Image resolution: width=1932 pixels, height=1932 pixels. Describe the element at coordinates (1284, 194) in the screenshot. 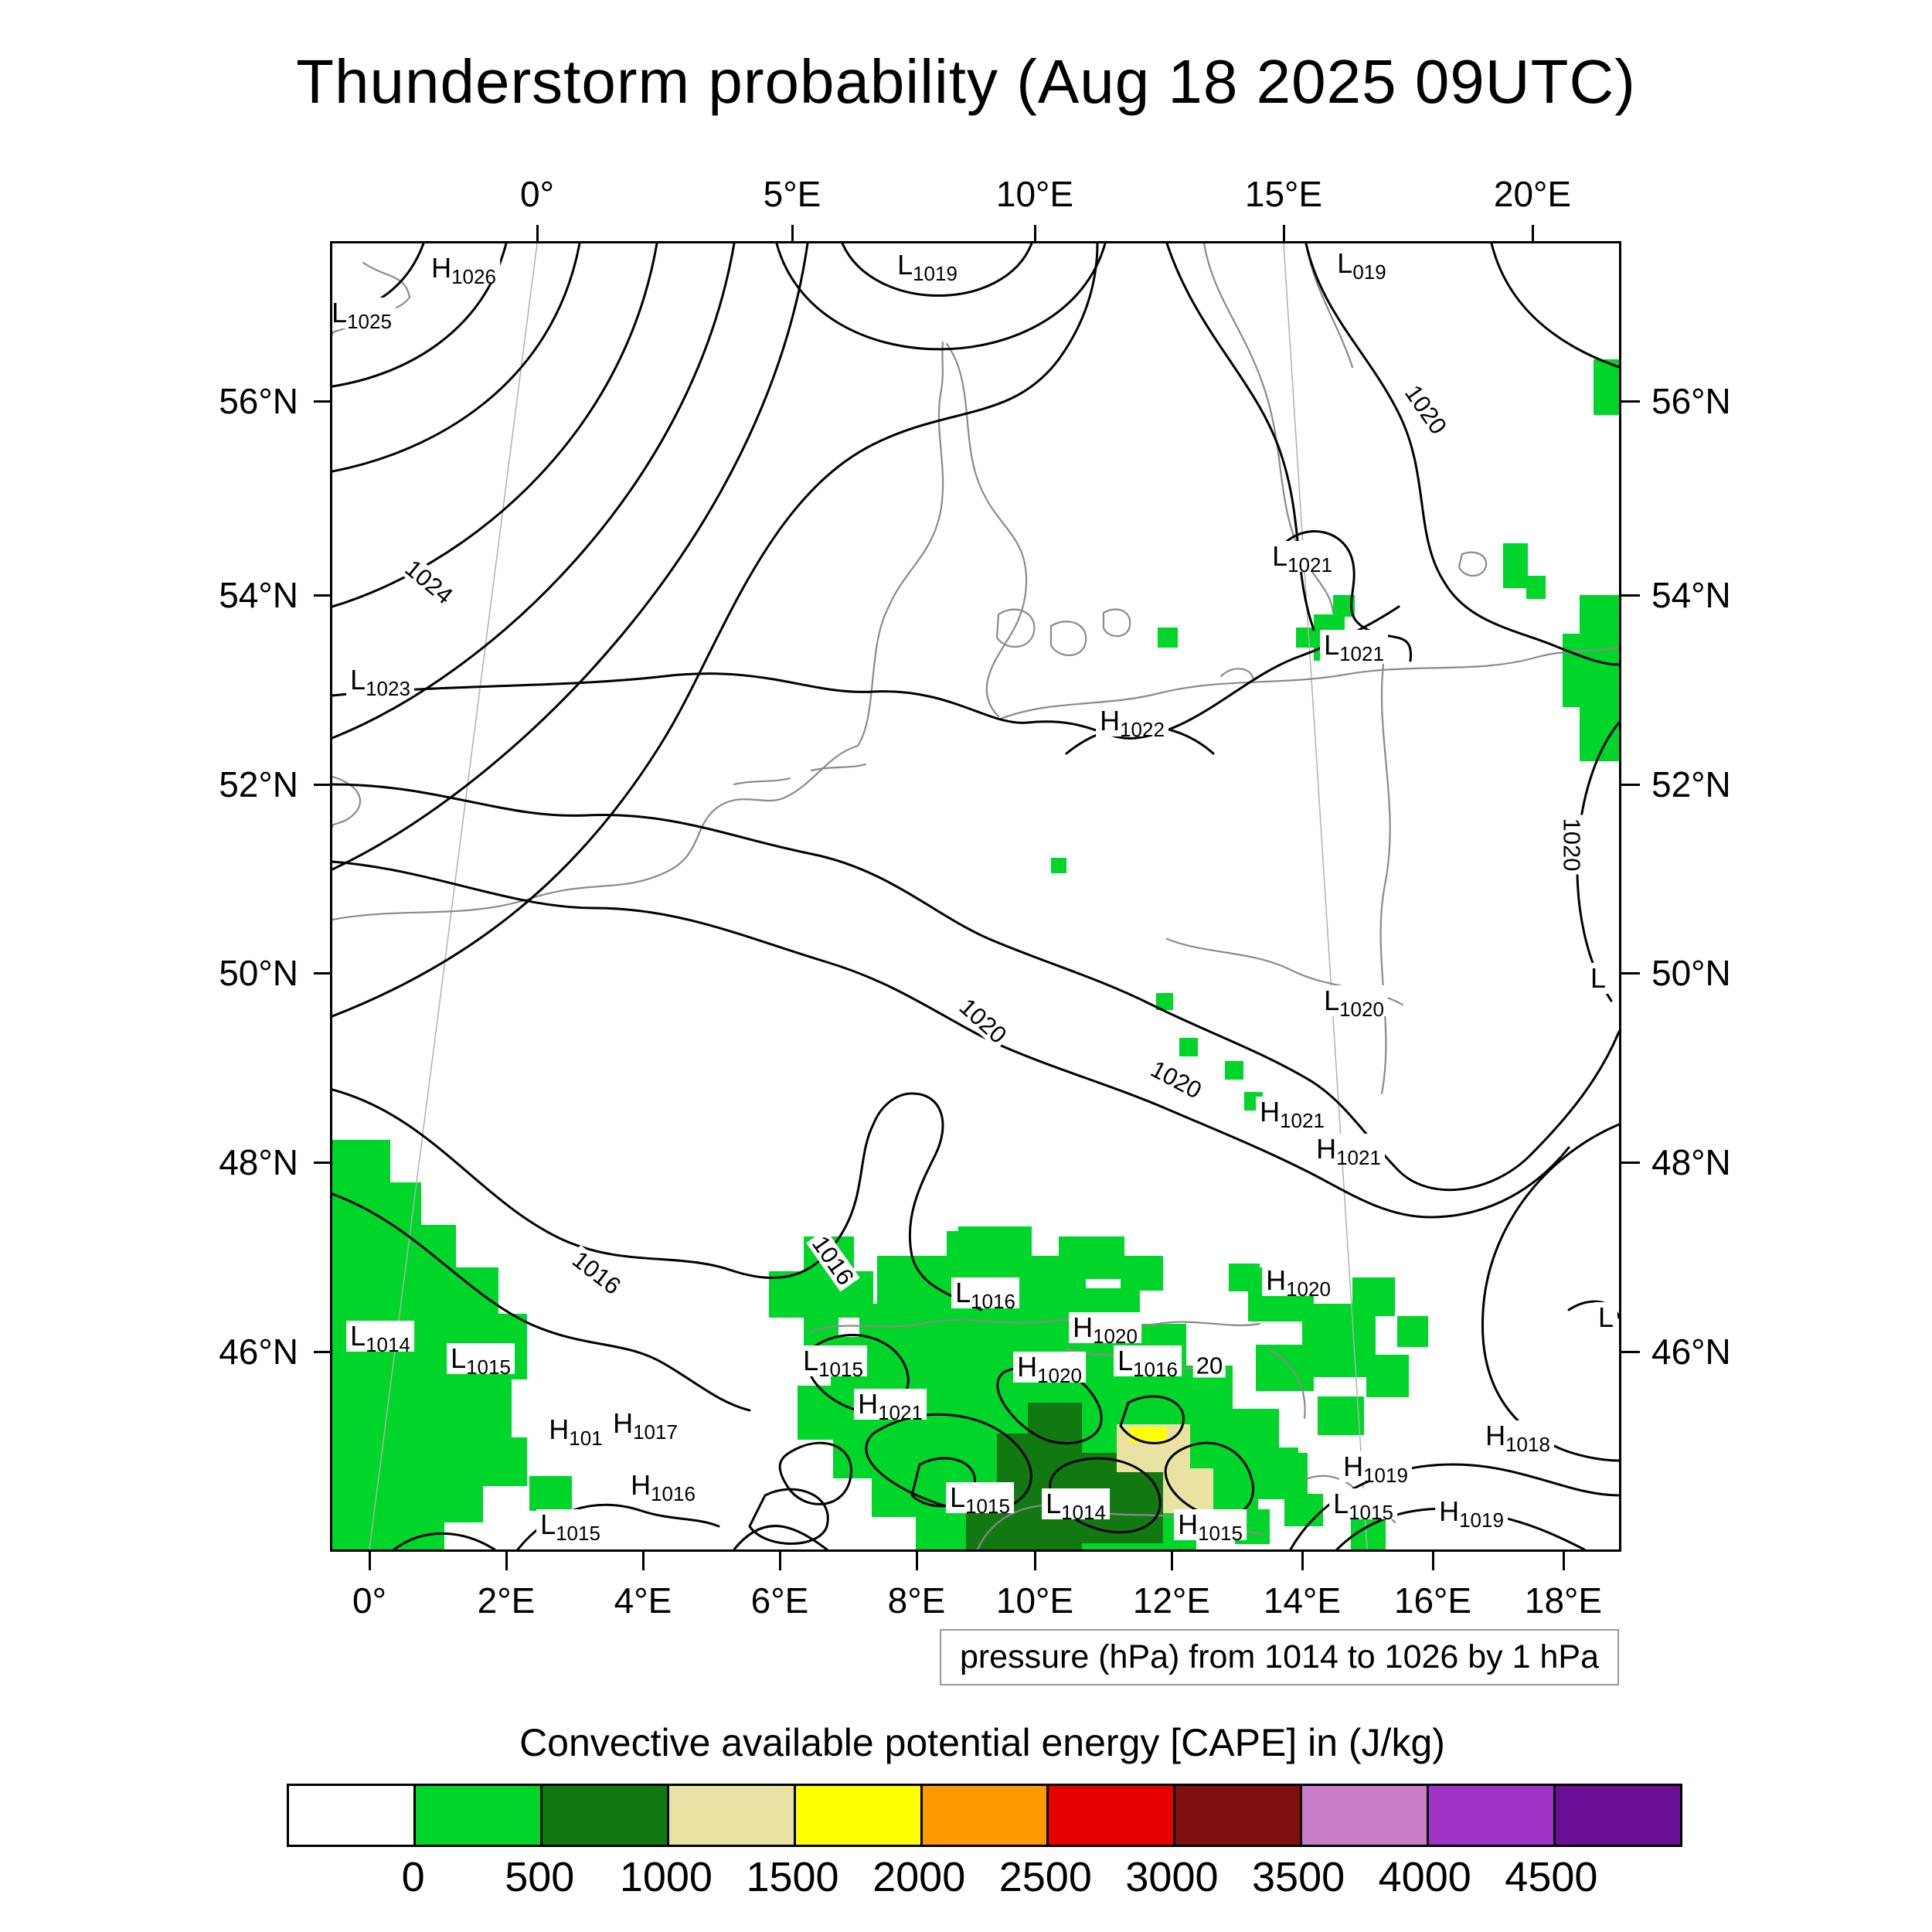

I see `axis-label-top: 15°E` at that location.